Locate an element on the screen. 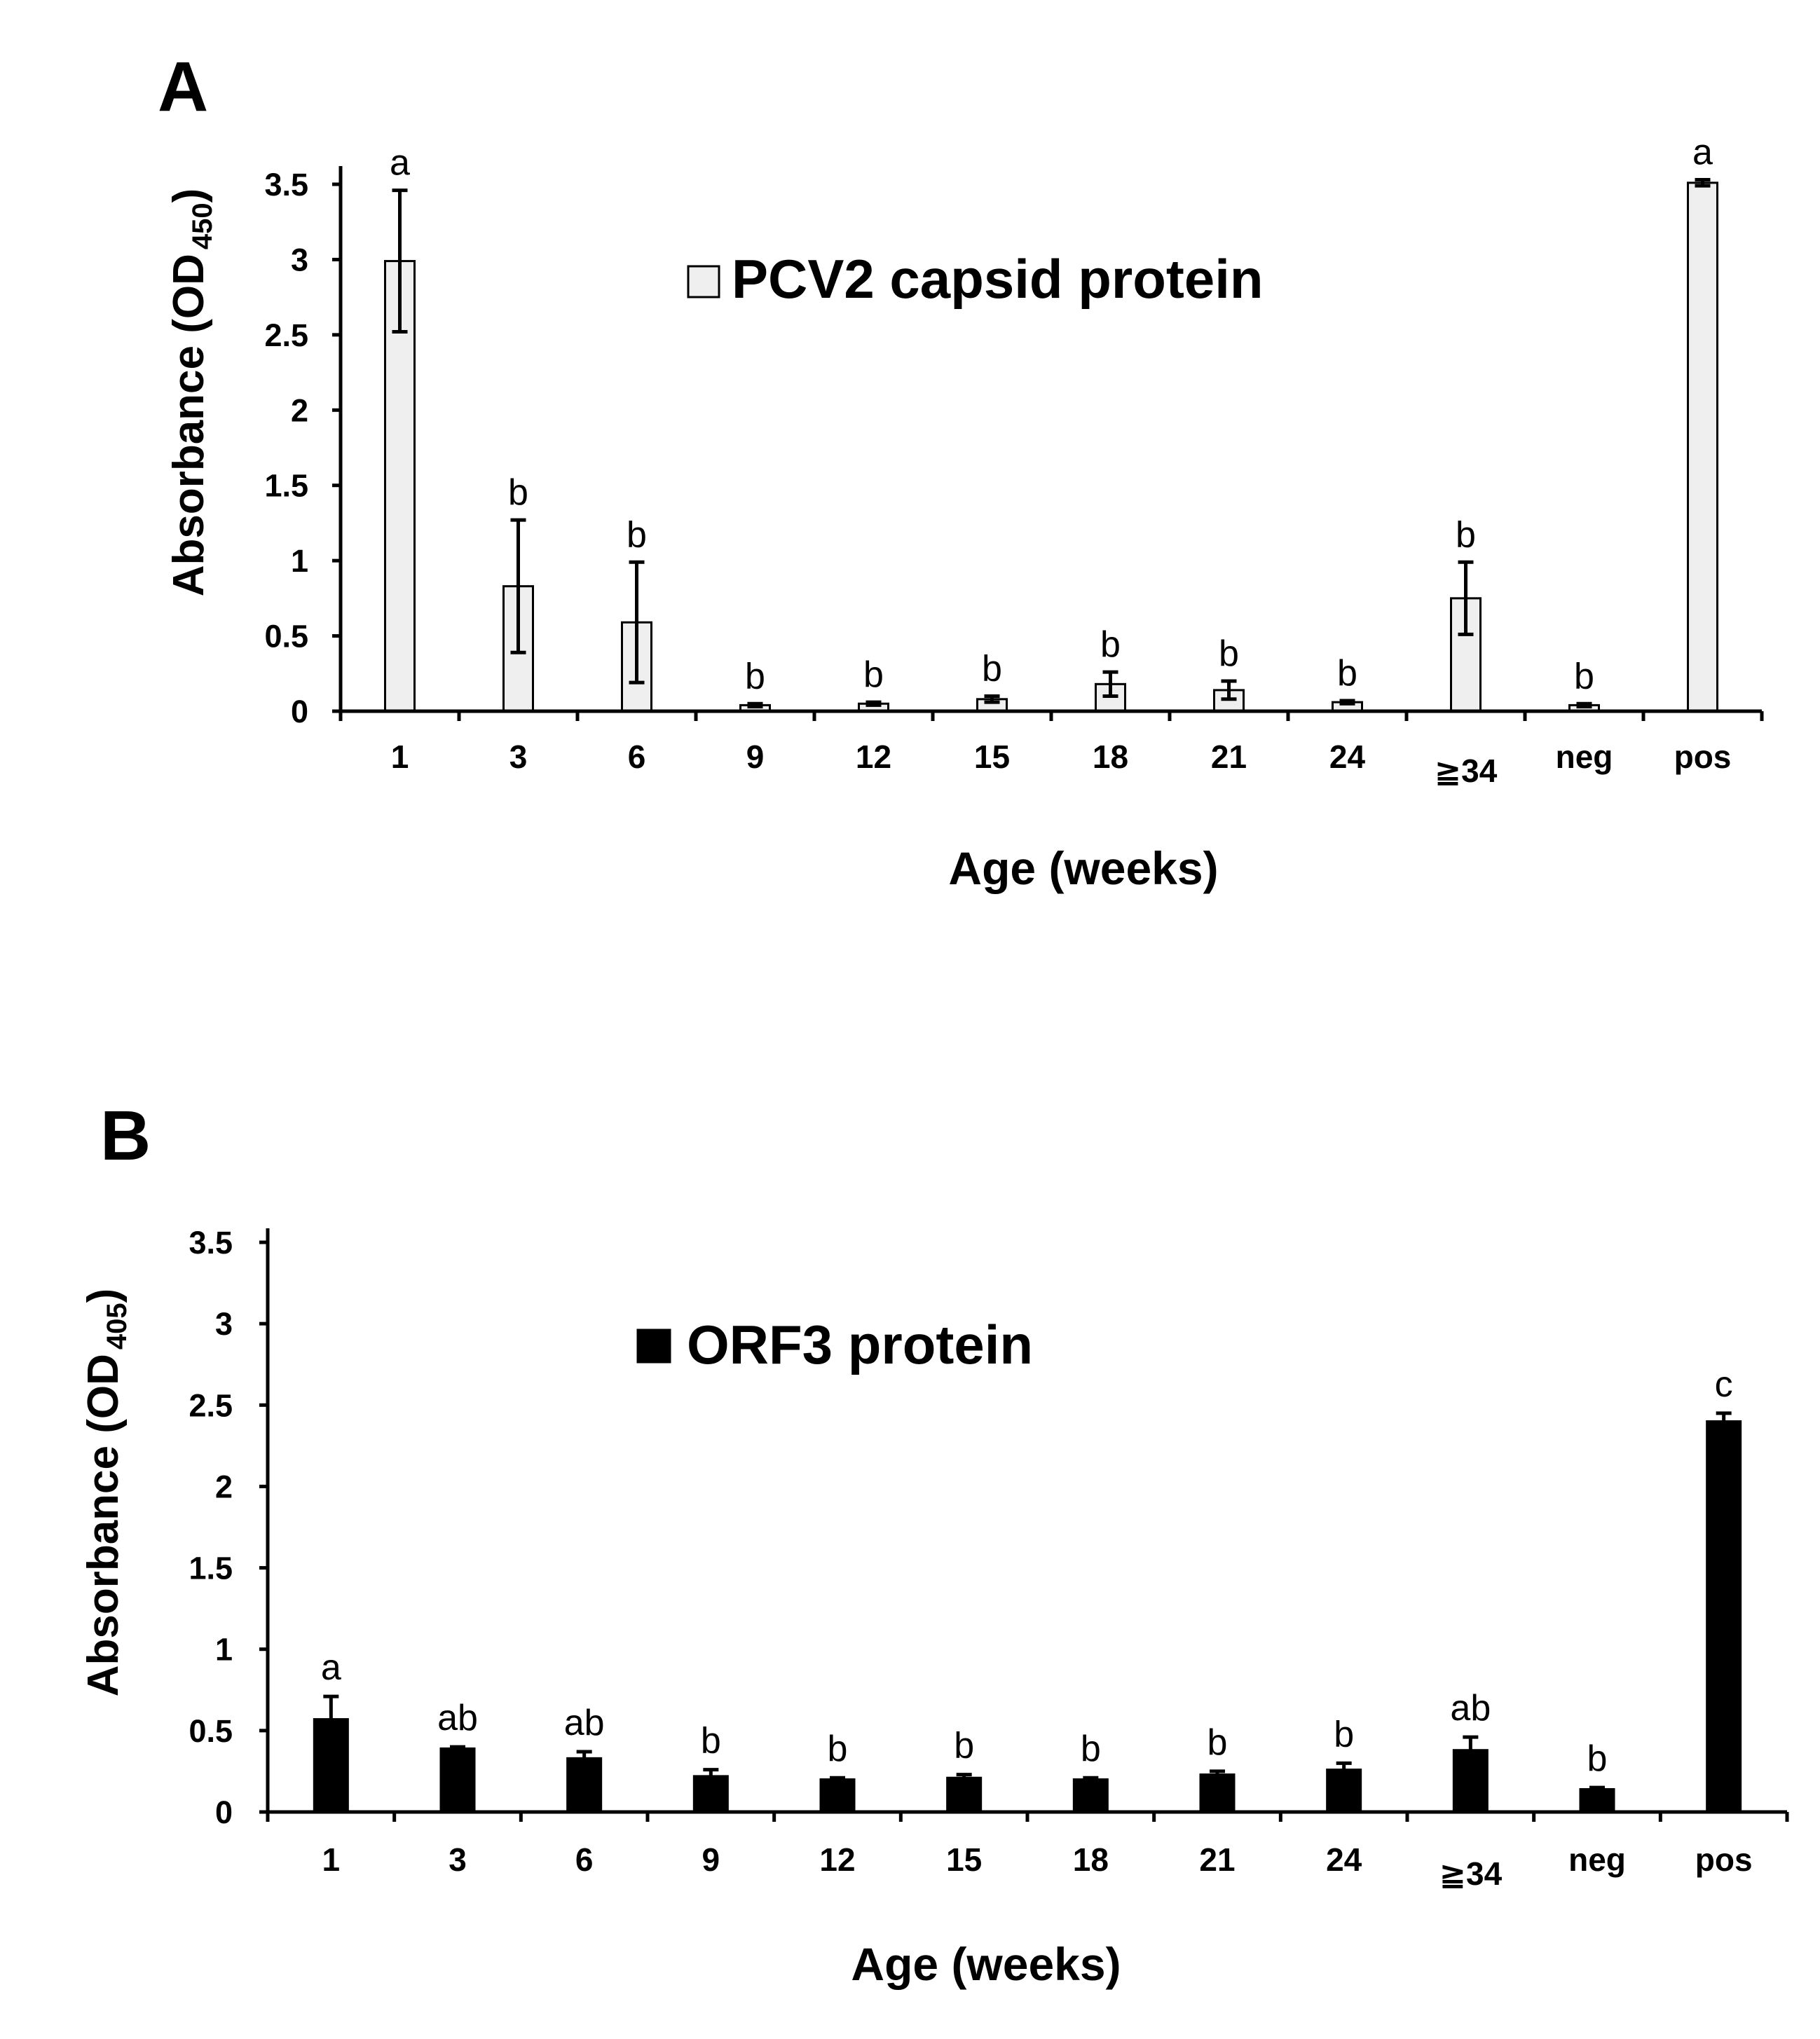  panel-a-category-labels: 1 3 6 9 12 15 18 21 24 ≧34 neg pos is located at coordinates (1061, 764).